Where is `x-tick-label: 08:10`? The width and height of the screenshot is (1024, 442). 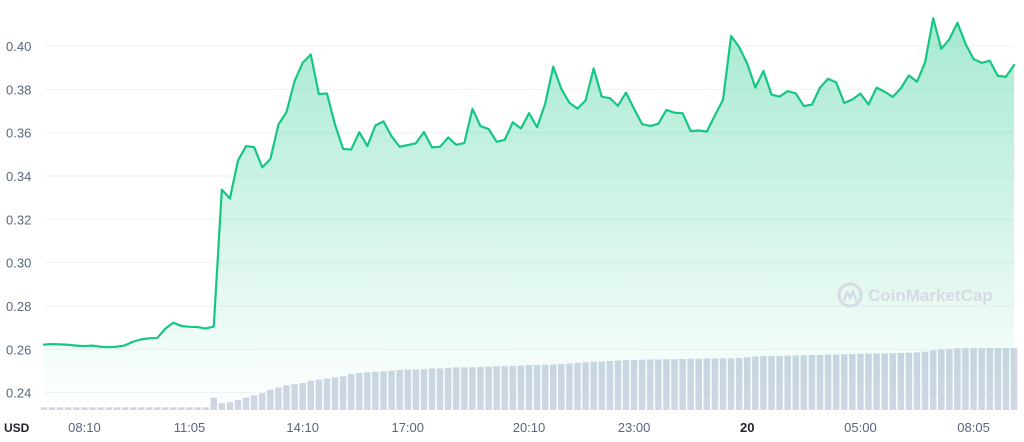
x-tick-label: 08:10 is located at coordinates (84, 427).